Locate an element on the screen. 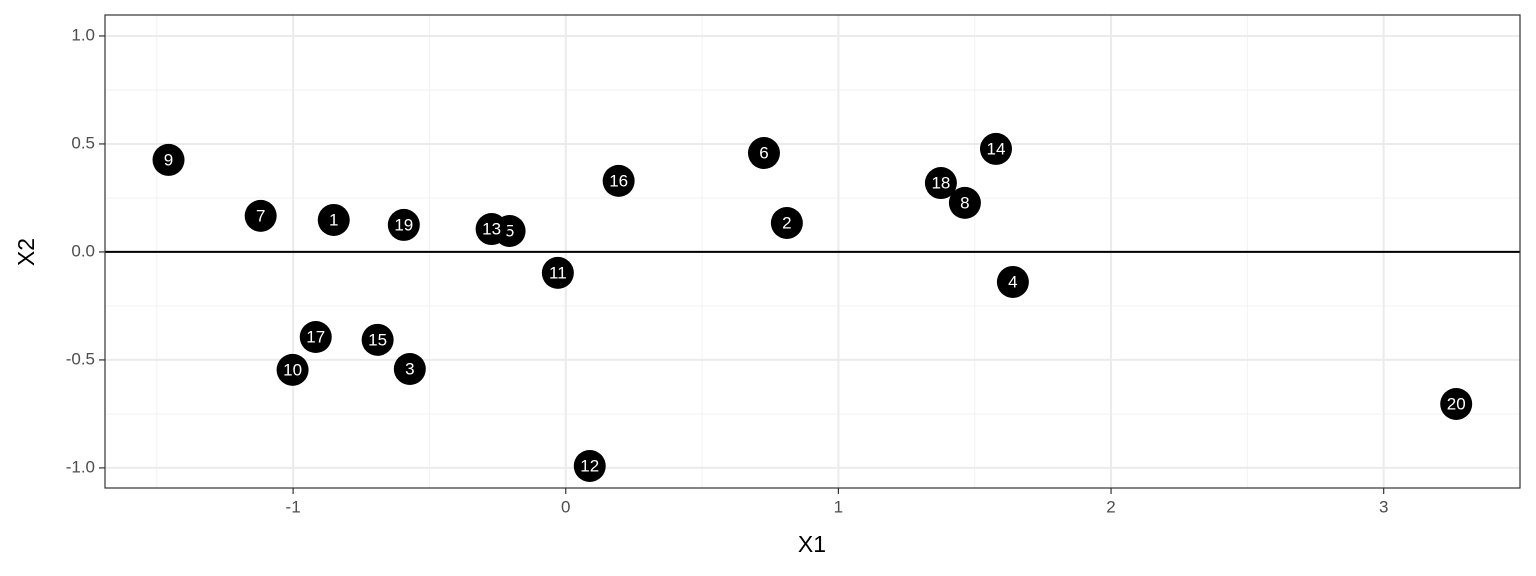  point-label: 12 is located at coordinates (589, 465).